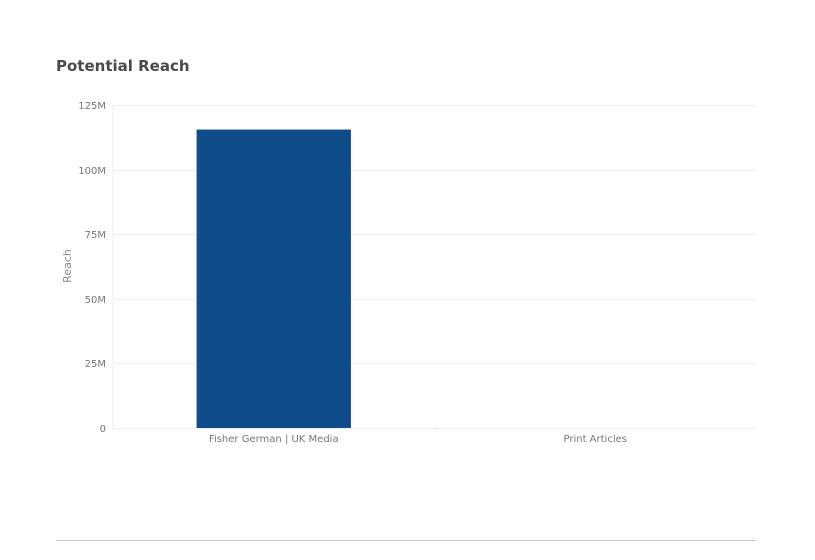 Image resolution: width=815 pixels, height=560 pixels. What do you see at coordinates (67, 266) in the screenshot?
I see `y-axis-label: Reach` at bounding box center [67, 266].